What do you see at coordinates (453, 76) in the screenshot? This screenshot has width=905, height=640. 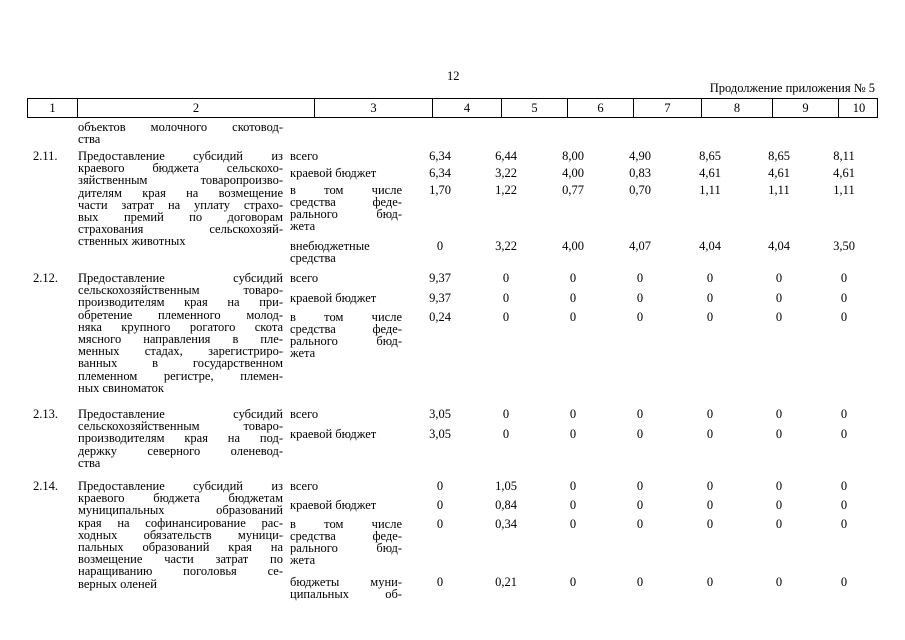 I see `page-number: 12` at bounding box center [453, 76].